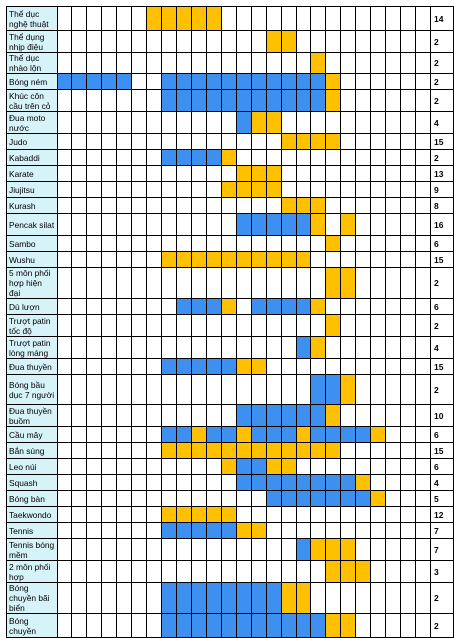 The height and width of the screenshot is (638, 454). I want to click on medal-count: 4, so click(441, 347).